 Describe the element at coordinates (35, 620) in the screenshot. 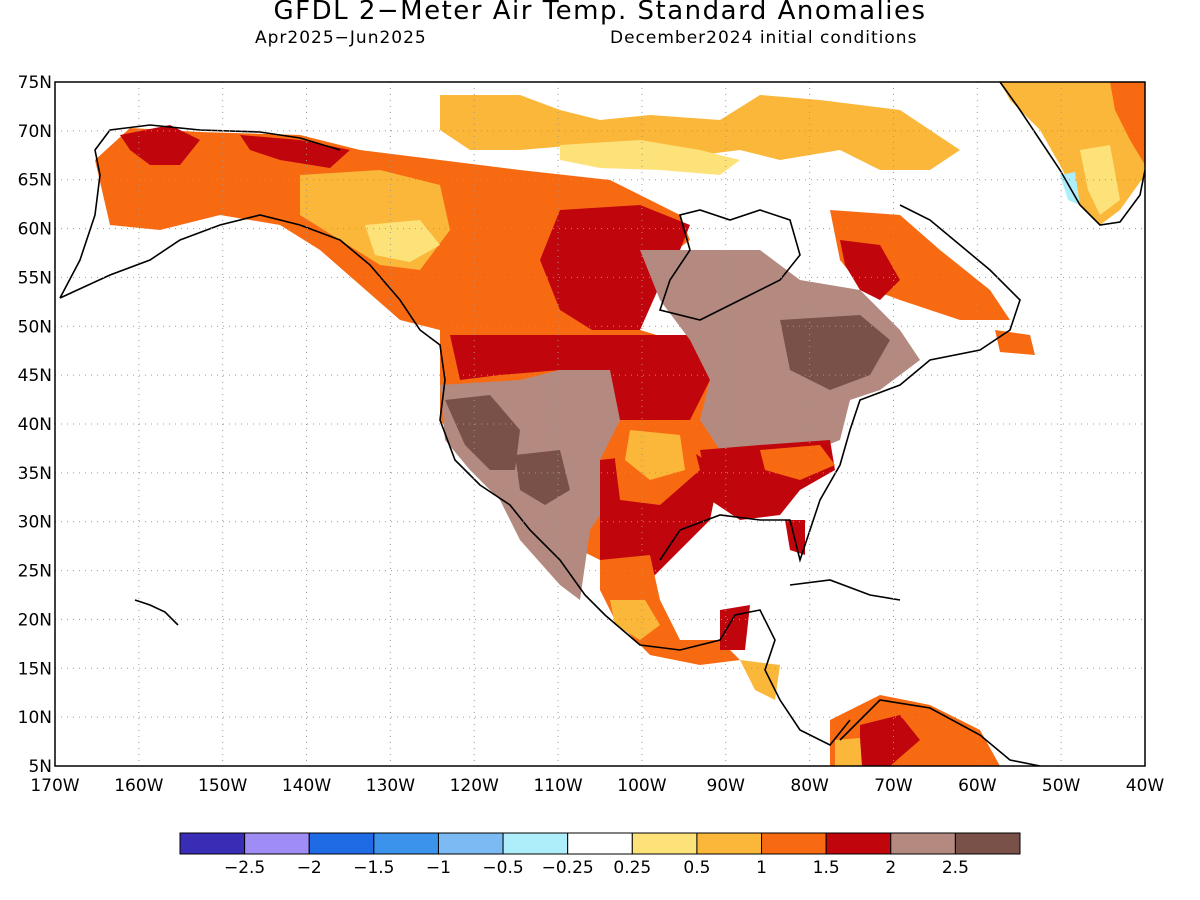

I see `latitude-label: 20N` at that location.